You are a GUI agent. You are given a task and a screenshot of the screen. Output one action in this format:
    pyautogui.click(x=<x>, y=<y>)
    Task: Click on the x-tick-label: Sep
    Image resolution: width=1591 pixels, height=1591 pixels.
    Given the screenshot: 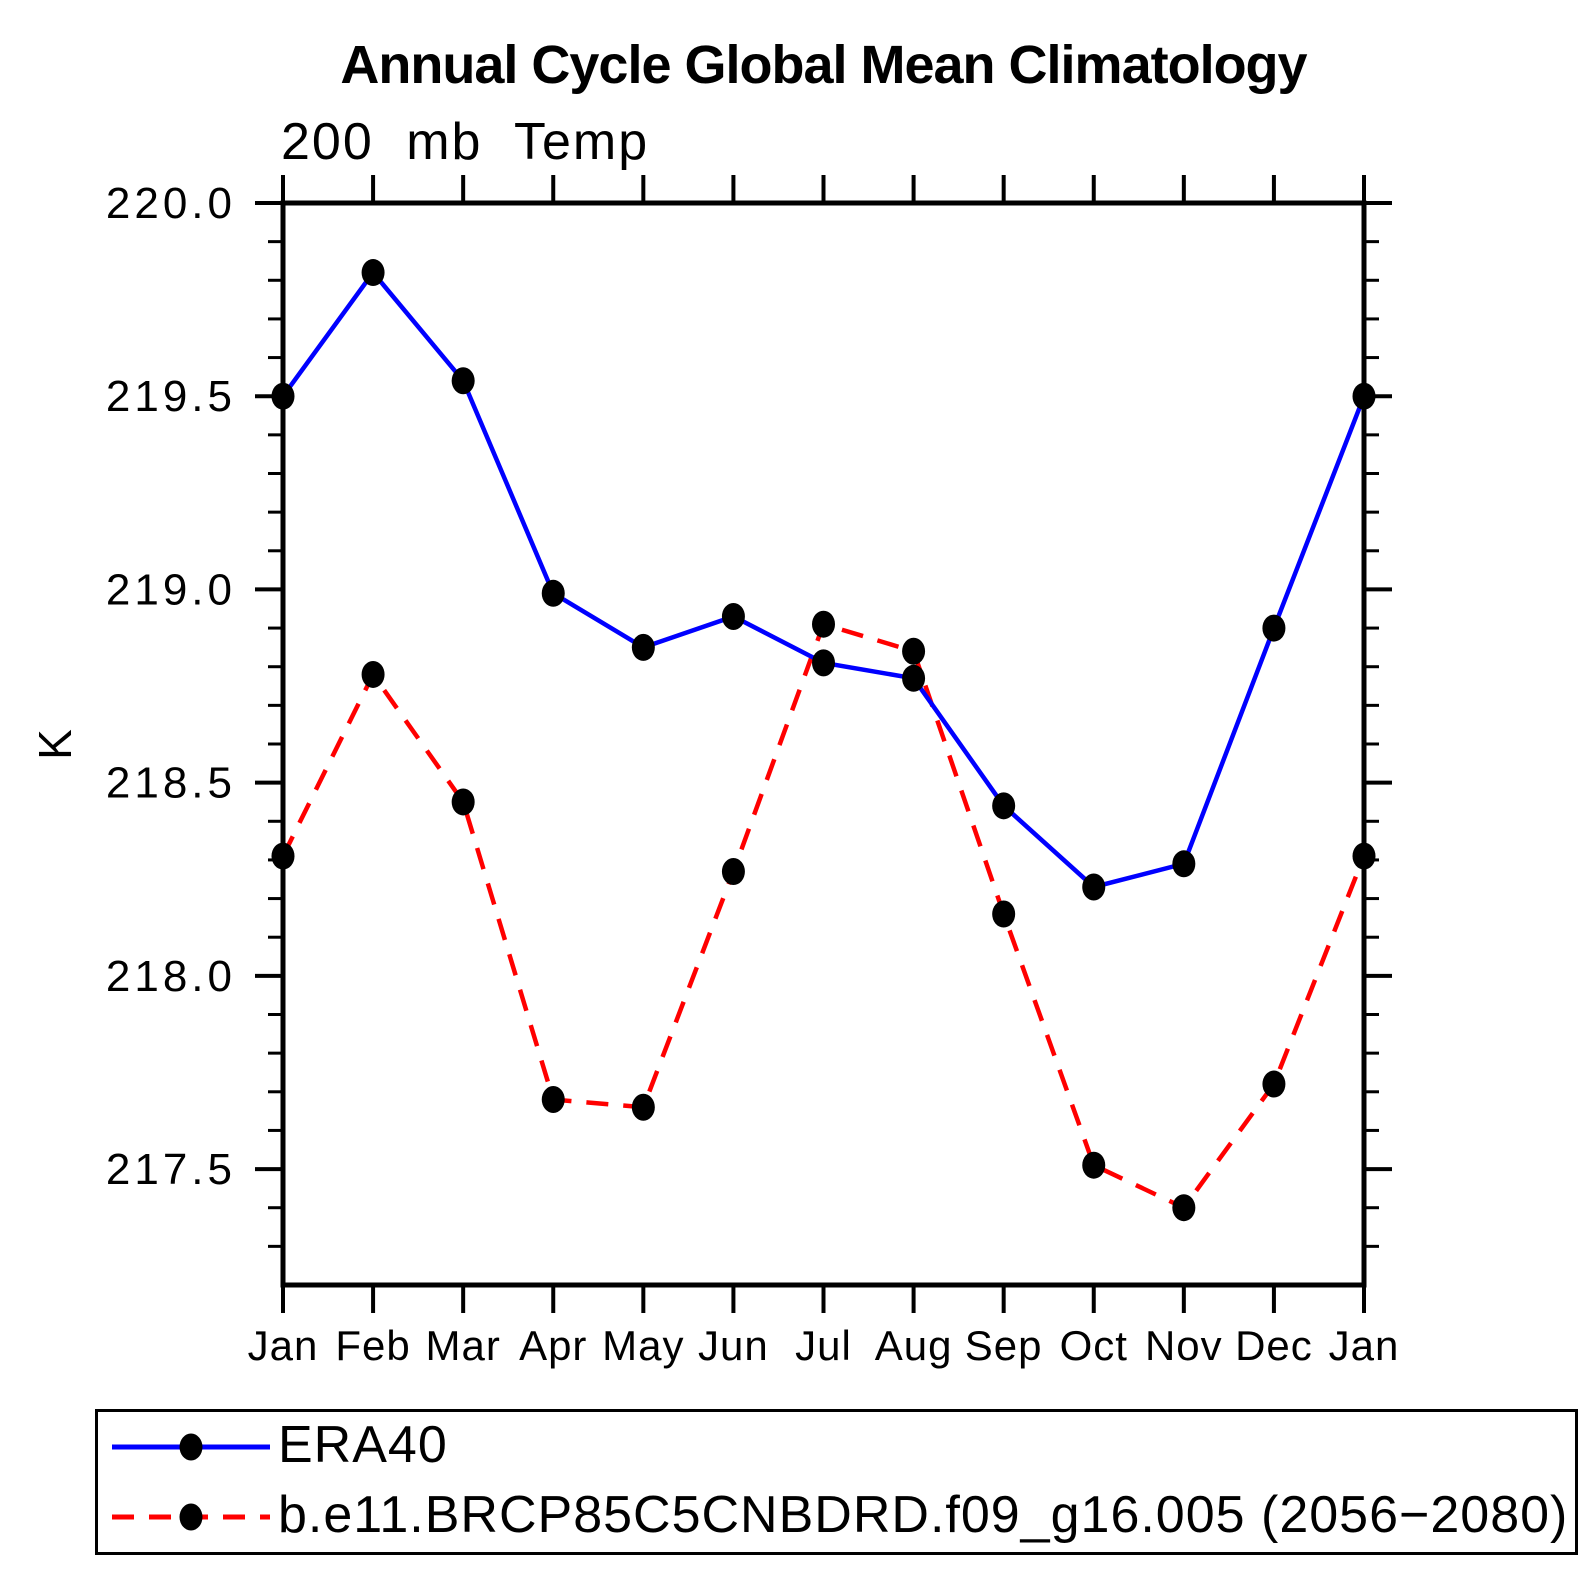 What is the action you would take?
    pyautogui.click(x=1004, y=1345)
    